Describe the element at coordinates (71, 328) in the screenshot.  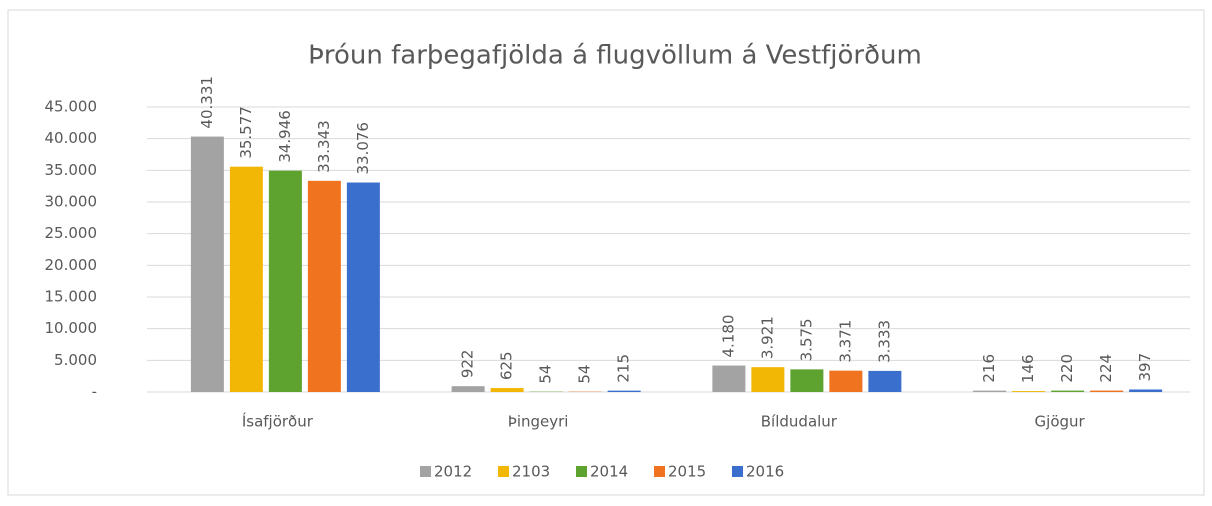
I see `y-tick-label: 10.000` at that location.